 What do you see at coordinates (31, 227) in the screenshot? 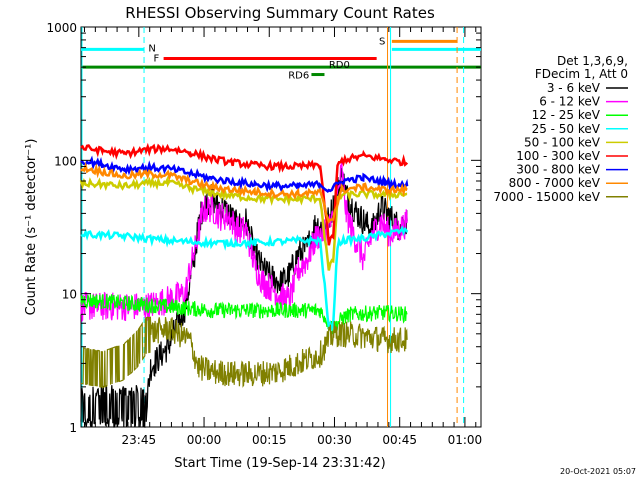
I see `y-axis-label: Count Rate (s⁻¹ detector⁻¹)` at bounding box center [31, 227].